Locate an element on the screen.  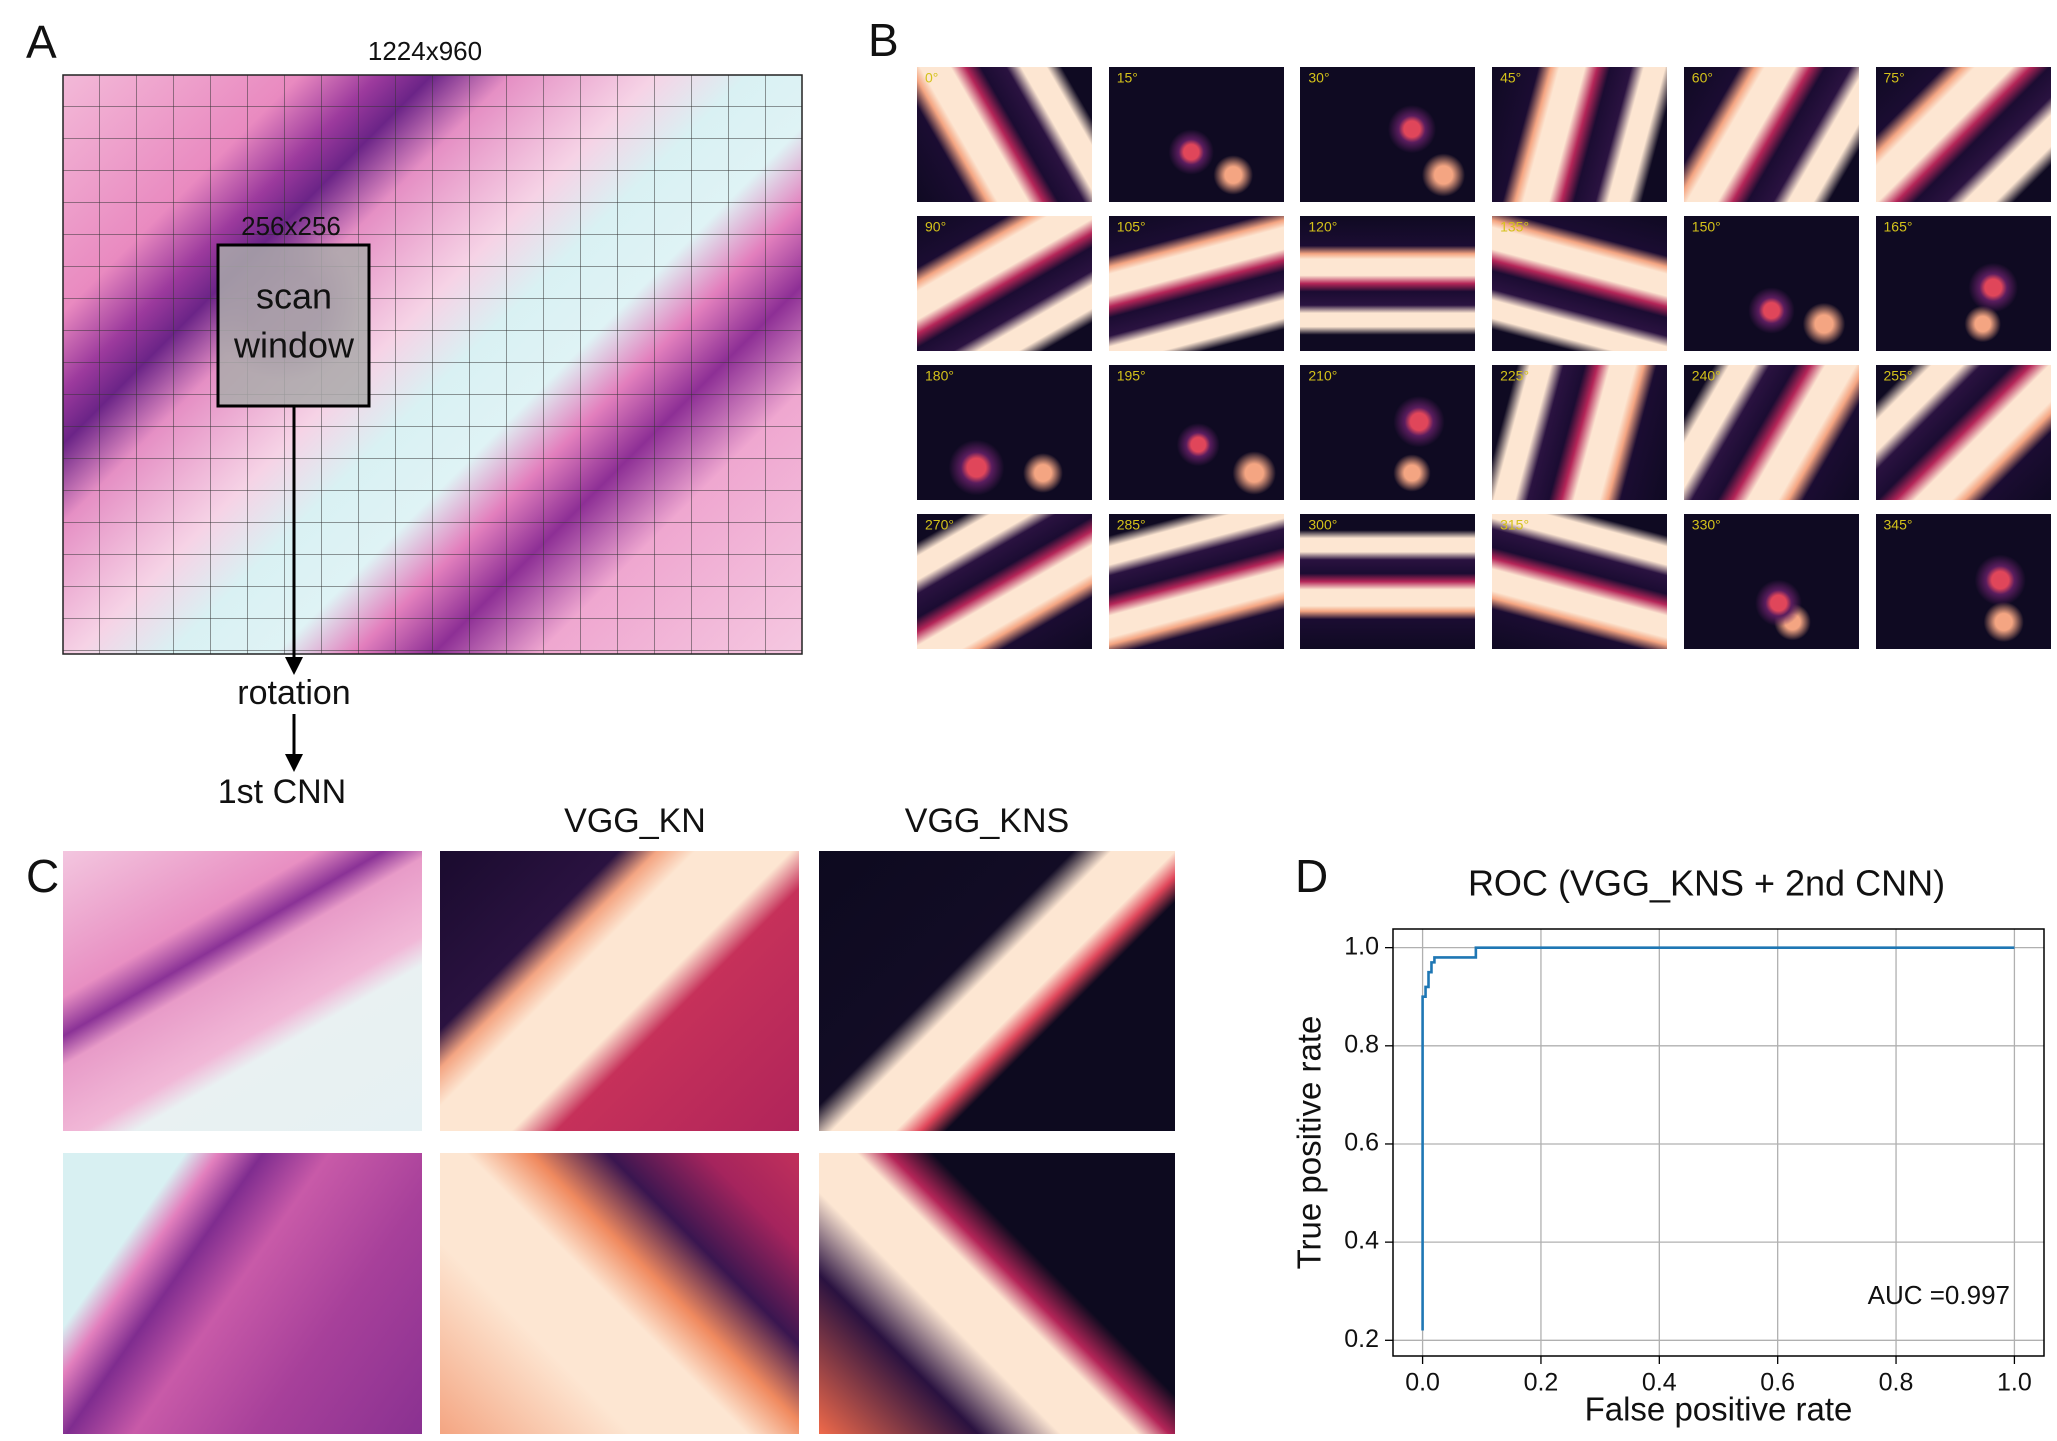
column-header: VGG_KN is located at coordinates (635, 821).